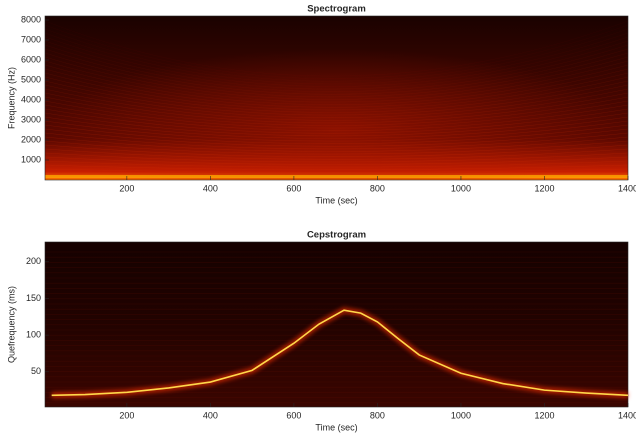 The height and width of the screenshot is (433, 636). I want to click on y-tick-label: 6000, so click(31, 59).